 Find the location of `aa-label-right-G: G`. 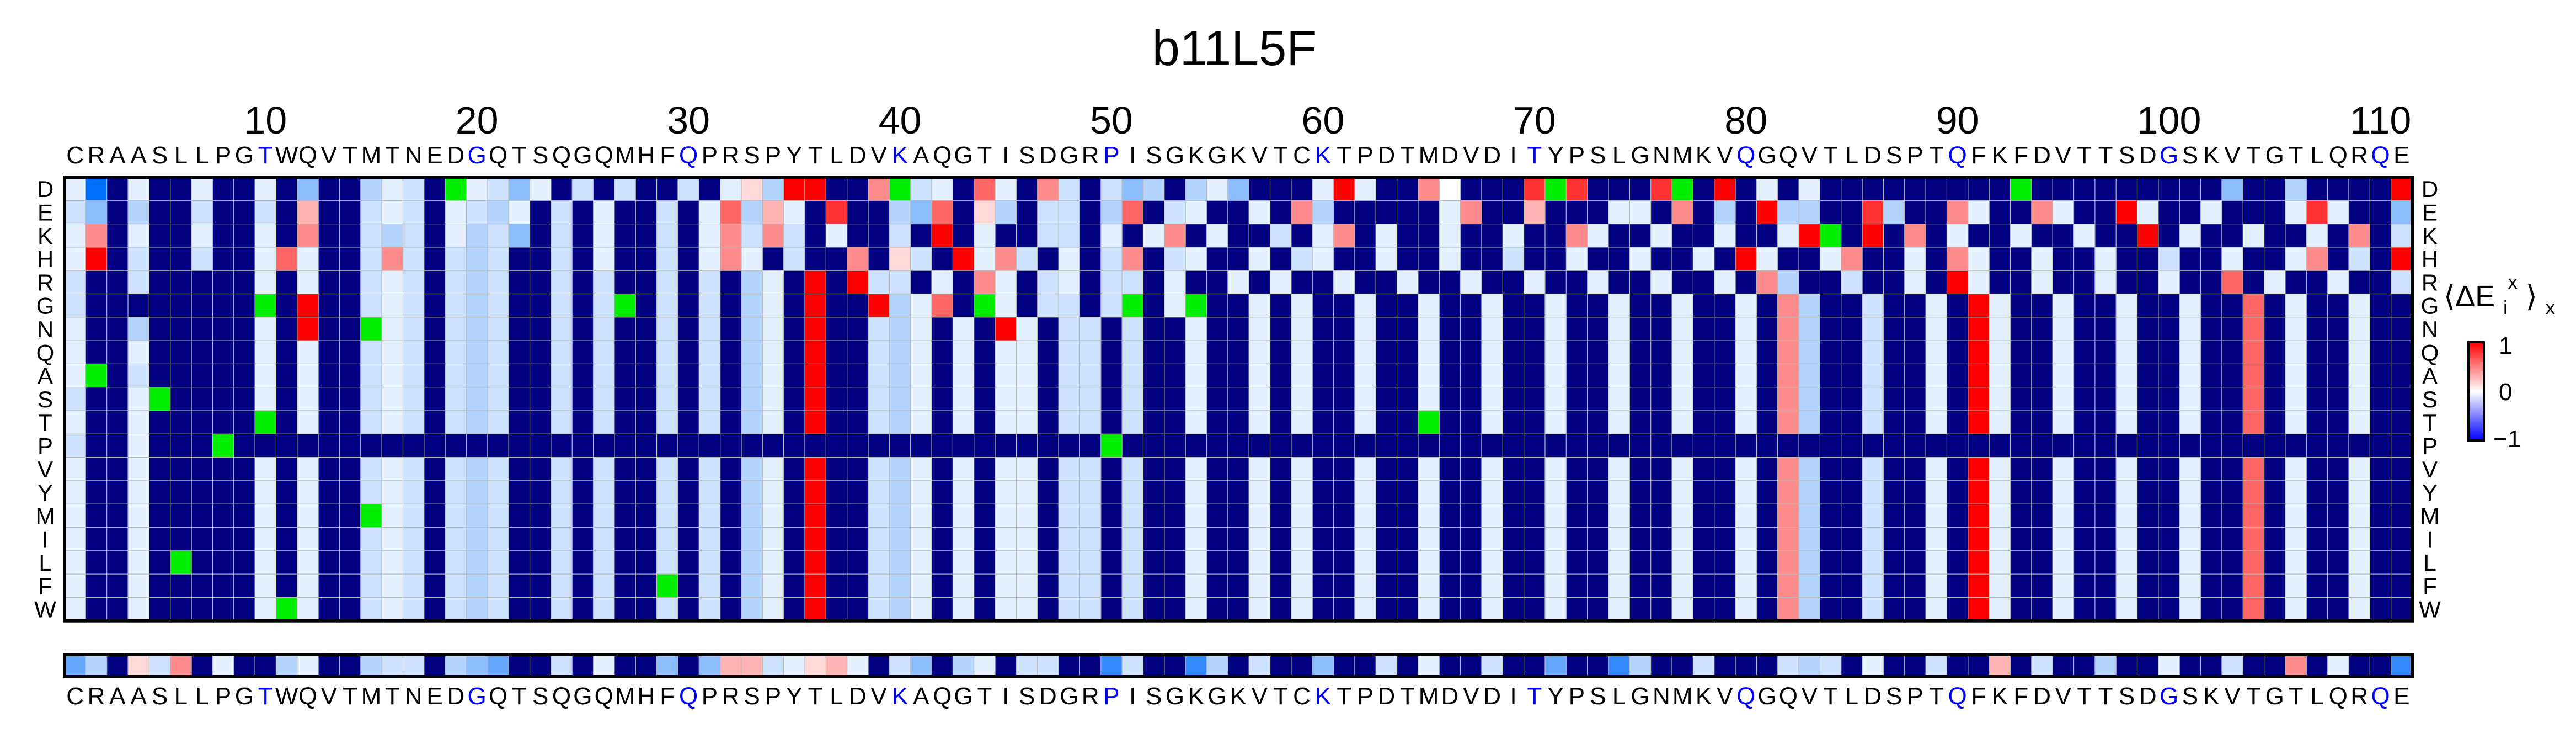

aa-label-right-G: G is located at coordinates (2430, 306).